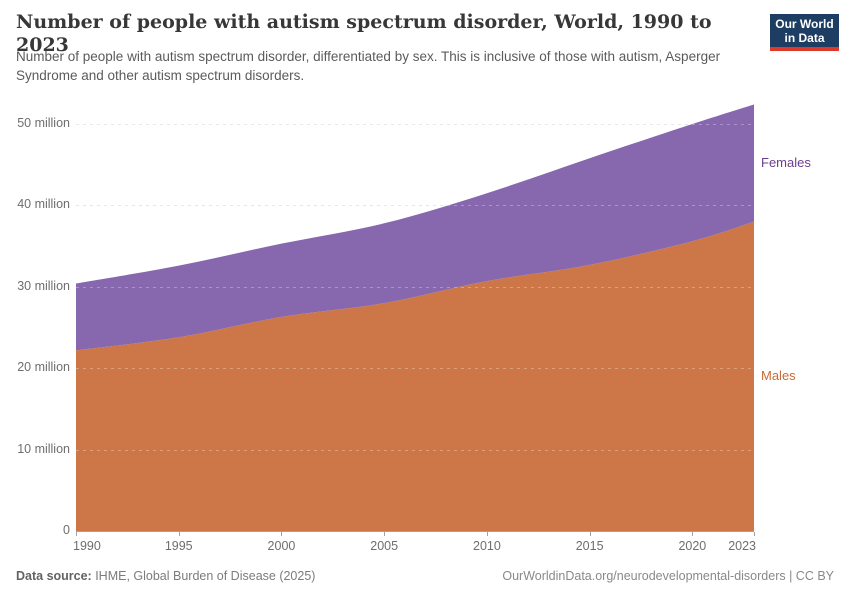  I want to click on y-axis-tick-label: 10 million, so click(43, 448).